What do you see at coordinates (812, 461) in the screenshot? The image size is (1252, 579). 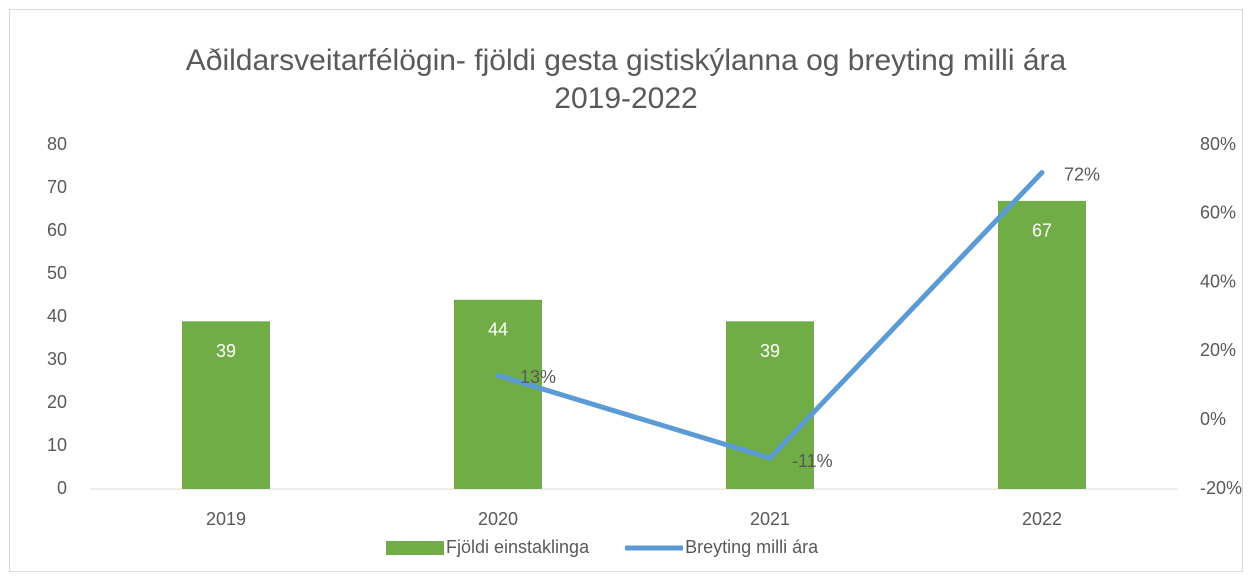 I see `line-value-label: -11%` at bounding box center [812, 461].